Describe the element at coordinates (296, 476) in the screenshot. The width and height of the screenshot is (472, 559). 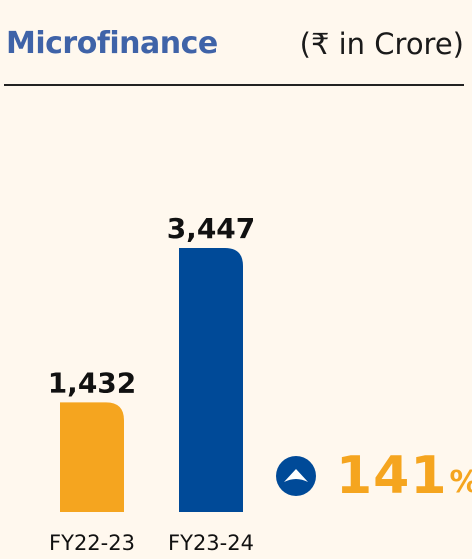
I see `up-arrow-circle-icon` at that location.